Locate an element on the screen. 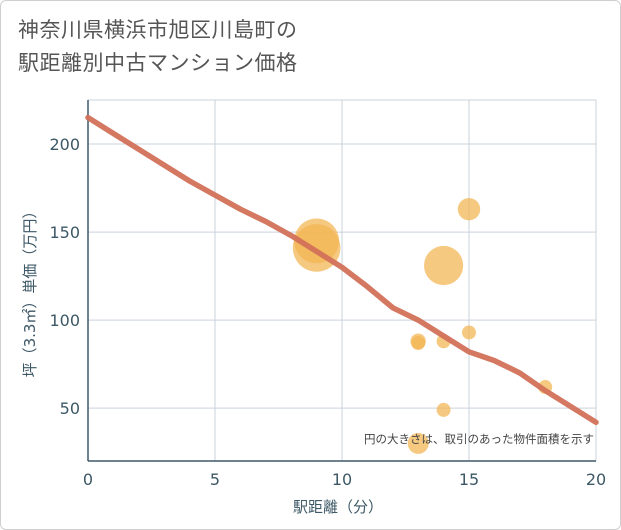 The height and width of the screenshot is (530, 621). x-axis-label: 駅距離（分） is located at coordinates (338, 507).